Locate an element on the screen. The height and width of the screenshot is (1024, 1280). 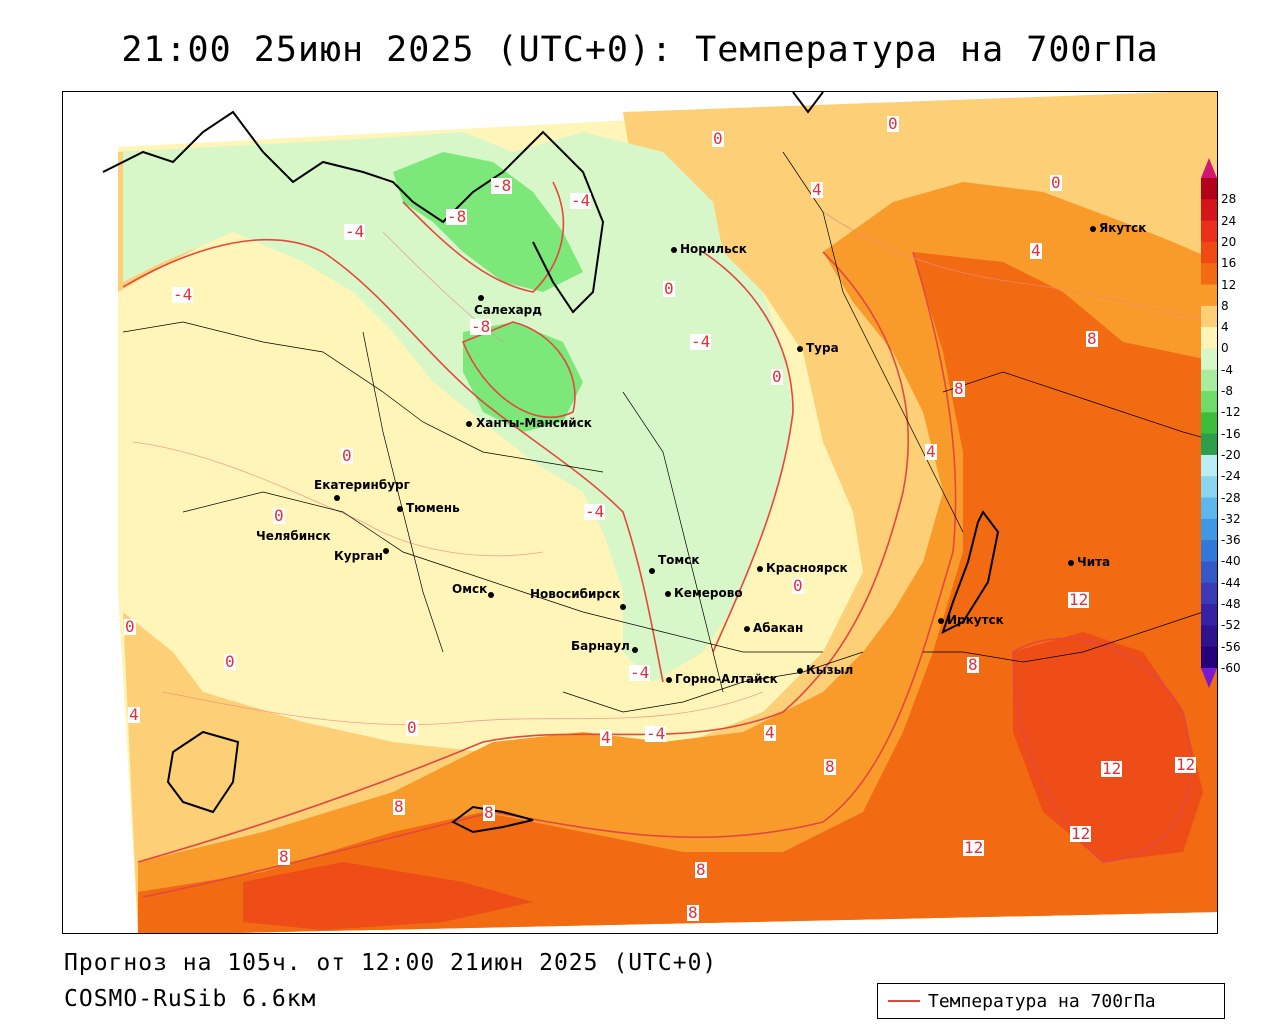
city-label: Омск is located at coordinates (470, 589).